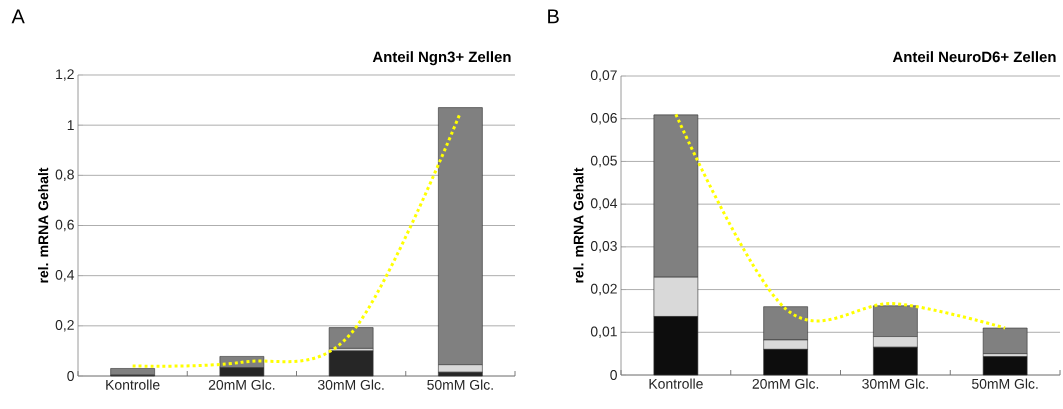 This screenshot has width=1063, height=409. I want to click on y-tick-label: 0,4, so click(65, 275).